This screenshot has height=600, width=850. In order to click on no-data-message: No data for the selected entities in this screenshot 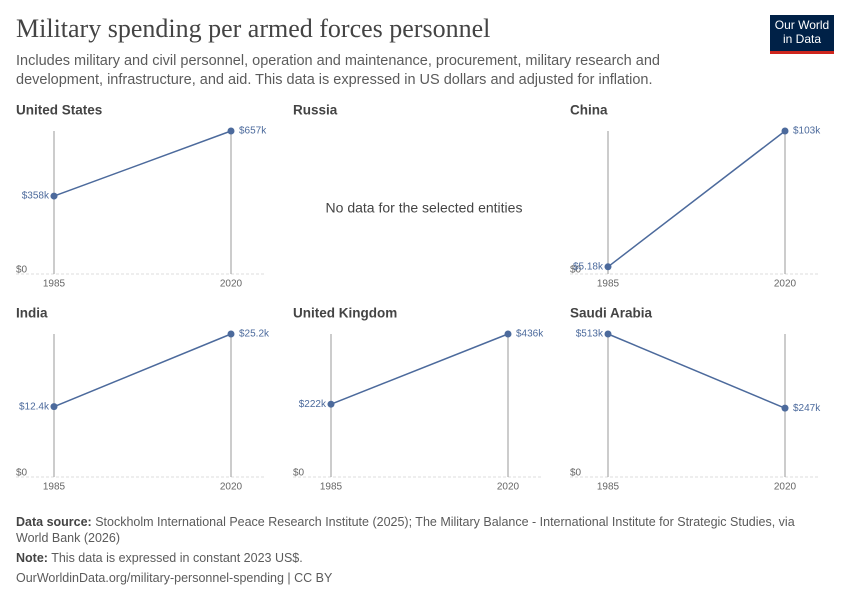, I will do `click(424, 208)`.